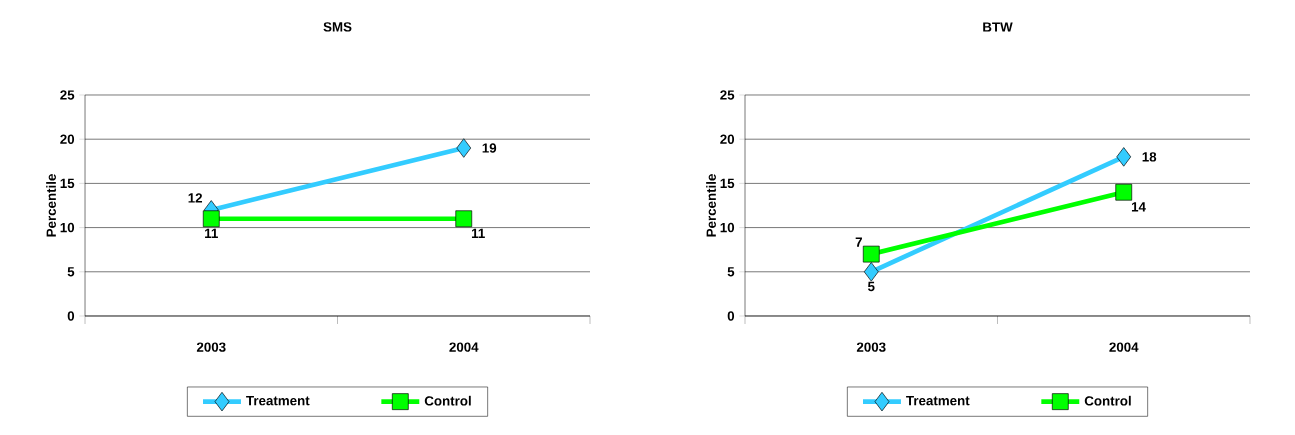  What do you see at coordinates (1149, 157) in the screenshot?
I see `data-label: 18` at bounding box center [1149, 157].